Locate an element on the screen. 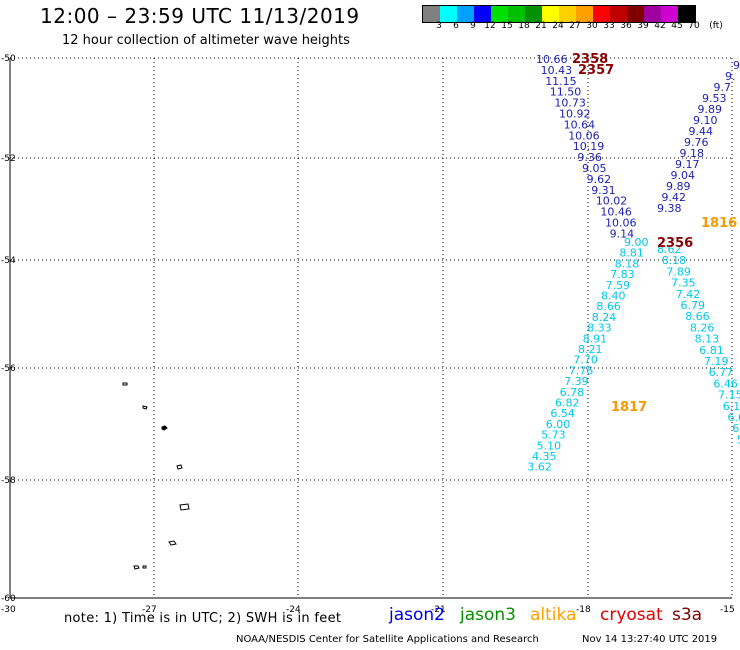 Image resolution: width=740 pixels, height=650 pixels. wave-height-label: 9.14 is located at coordinates (622, 233).